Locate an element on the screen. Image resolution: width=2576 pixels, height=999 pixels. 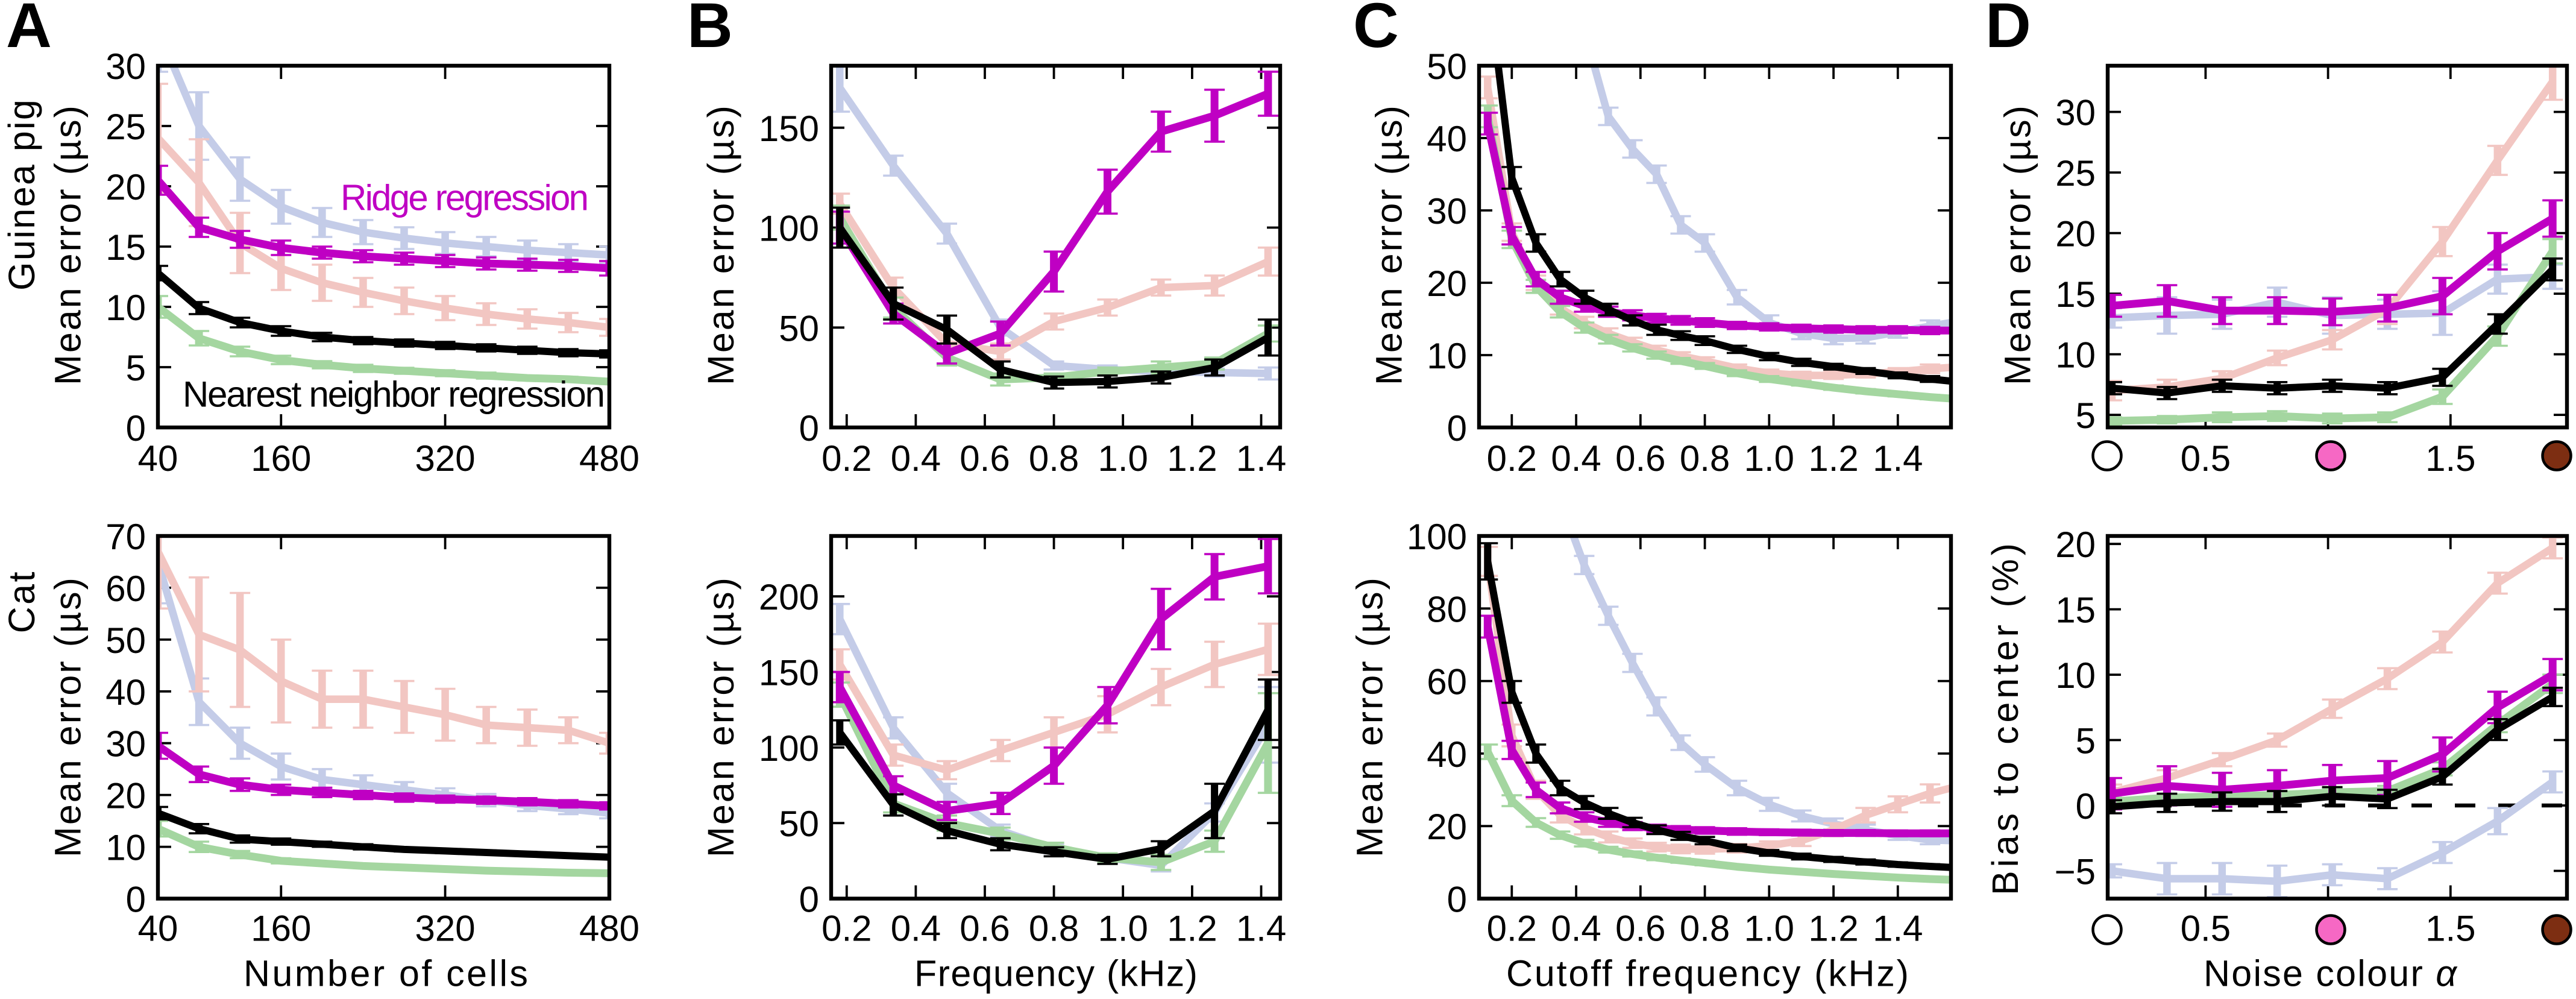
svg-text: B is located at coordinates (710, 31).